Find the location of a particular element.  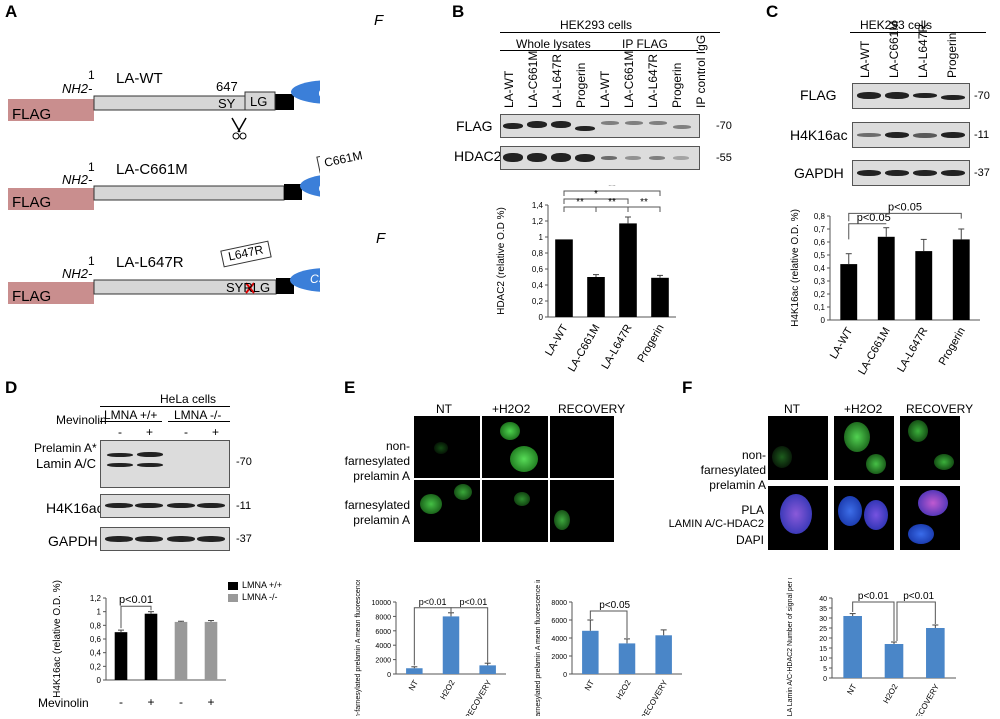

chart-C-ytick-label-3: 0,3 is located at coordinates (820, 281).